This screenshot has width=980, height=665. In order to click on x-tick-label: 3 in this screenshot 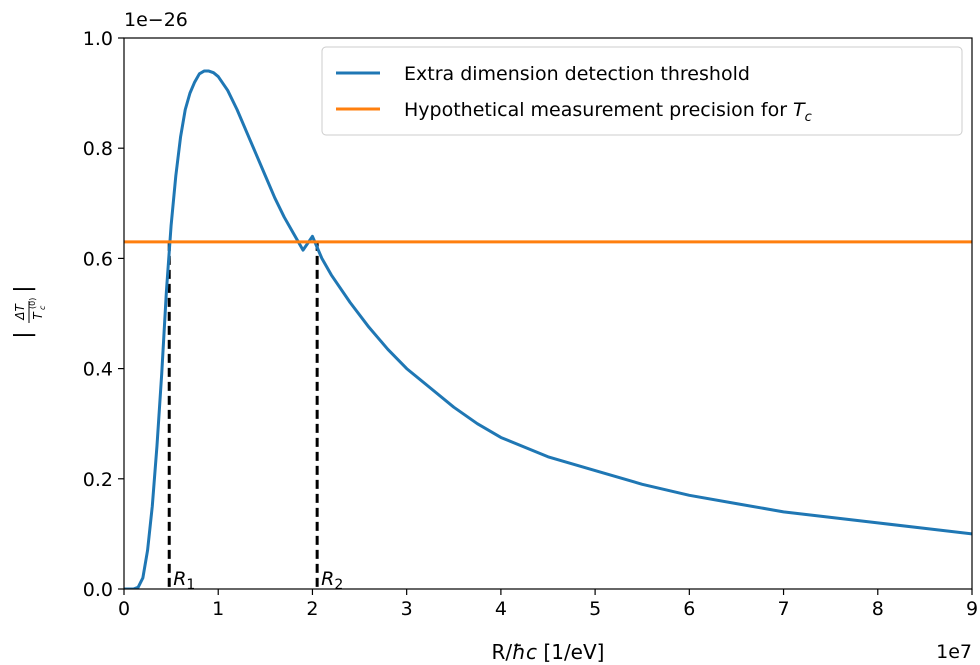, I will do `click(407, 609)`.